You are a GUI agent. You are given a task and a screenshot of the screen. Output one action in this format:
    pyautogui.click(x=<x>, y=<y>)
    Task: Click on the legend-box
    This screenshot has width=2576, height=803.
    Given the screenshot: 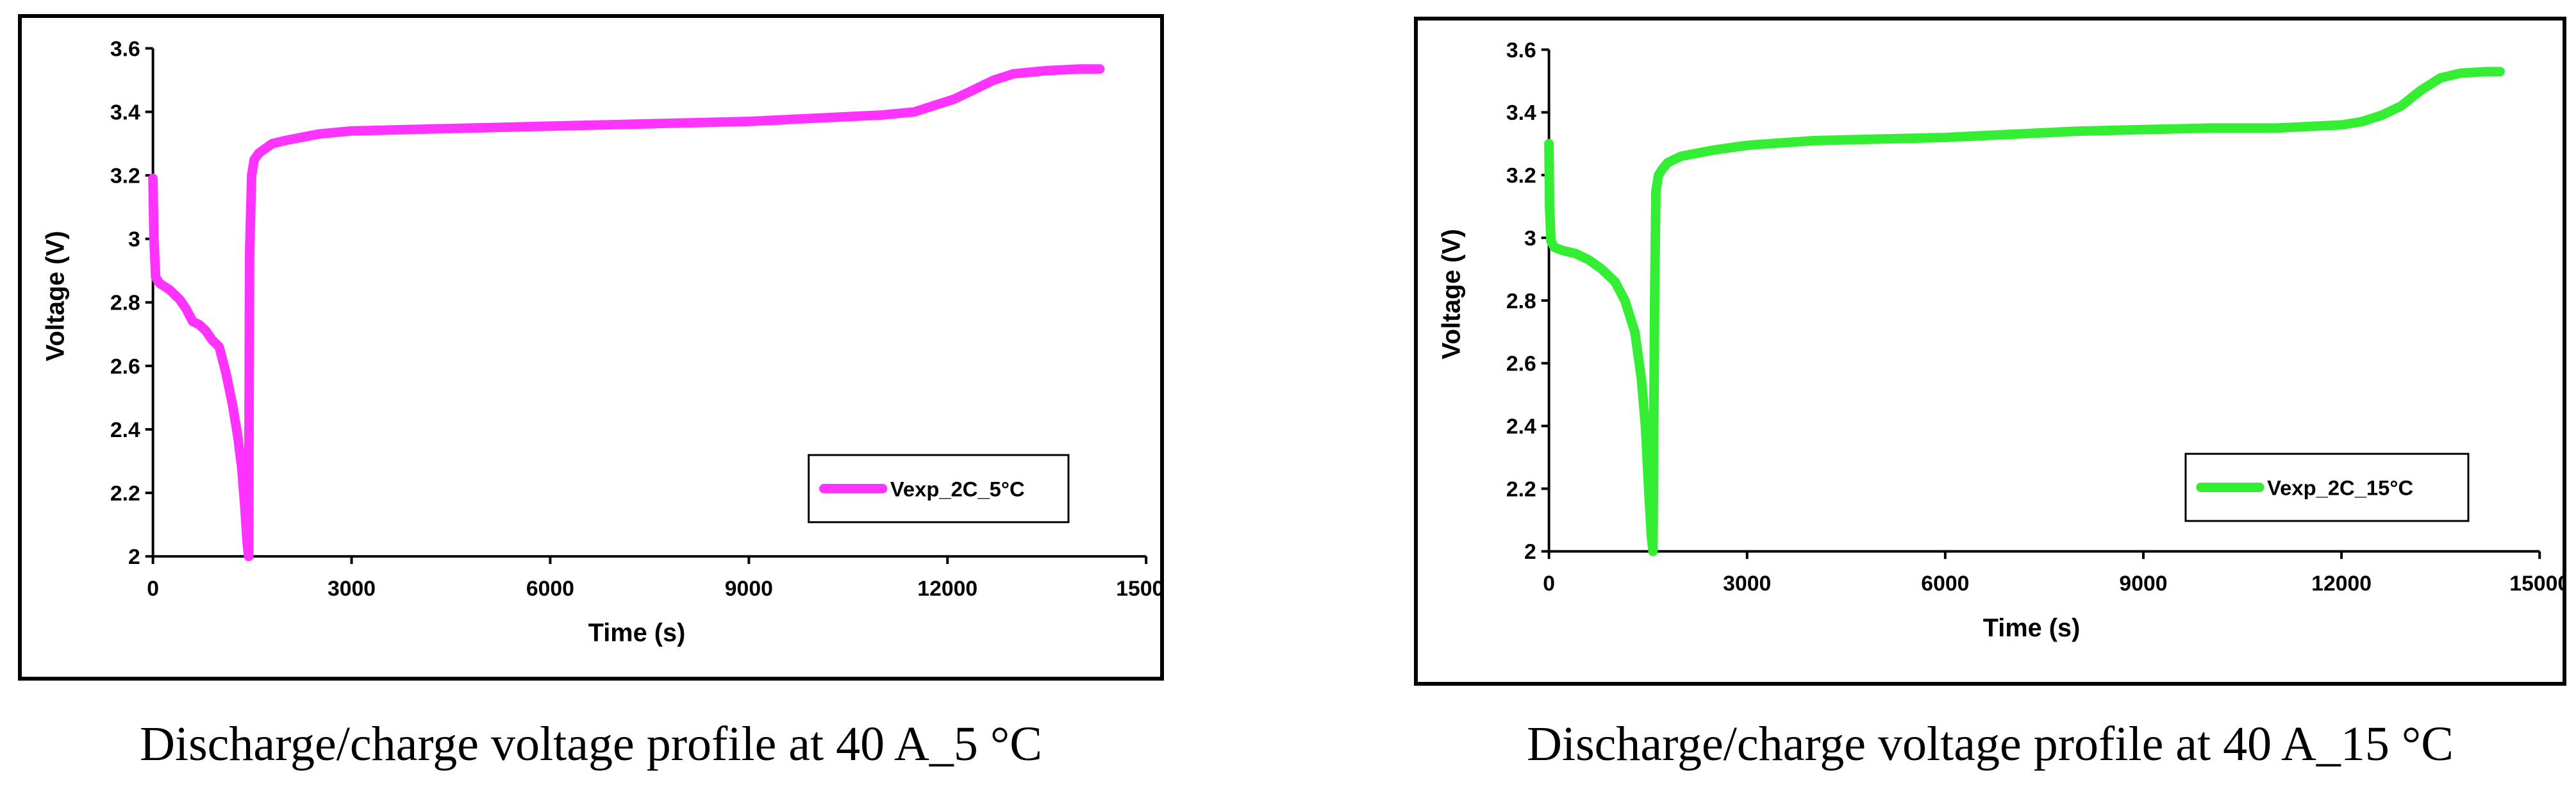 What is the action you would take?
    pyautogui.click(x=939, y=489)
    